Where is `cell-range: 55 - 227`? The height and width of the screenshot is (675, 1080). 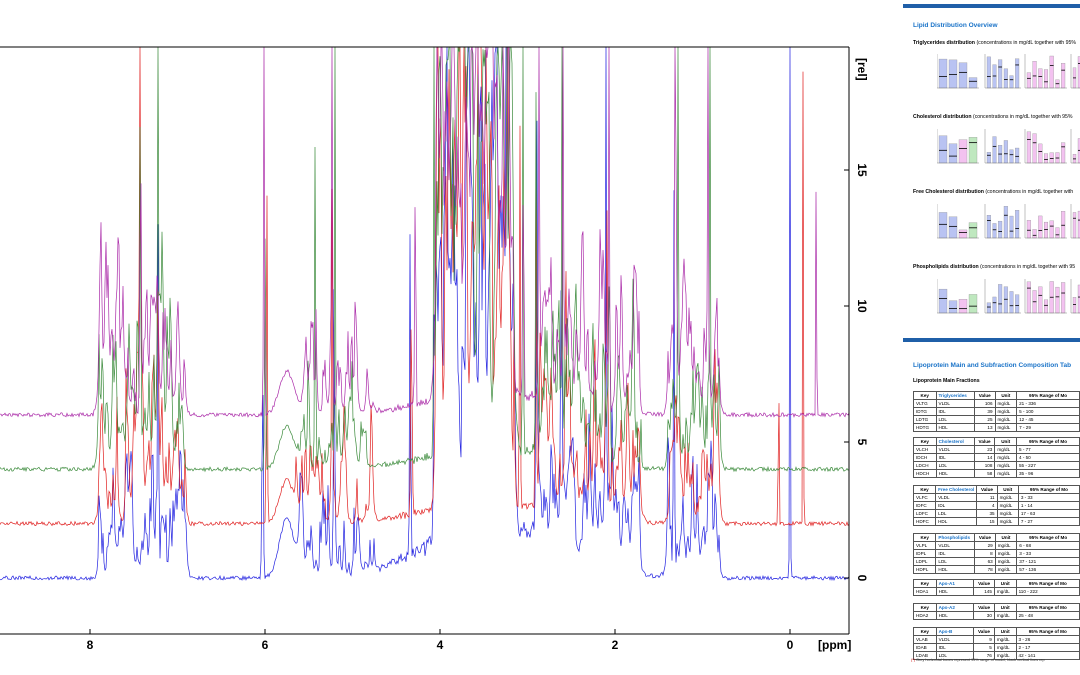 cell-range: 55 - 227 is located at coordinates (1047, 465).